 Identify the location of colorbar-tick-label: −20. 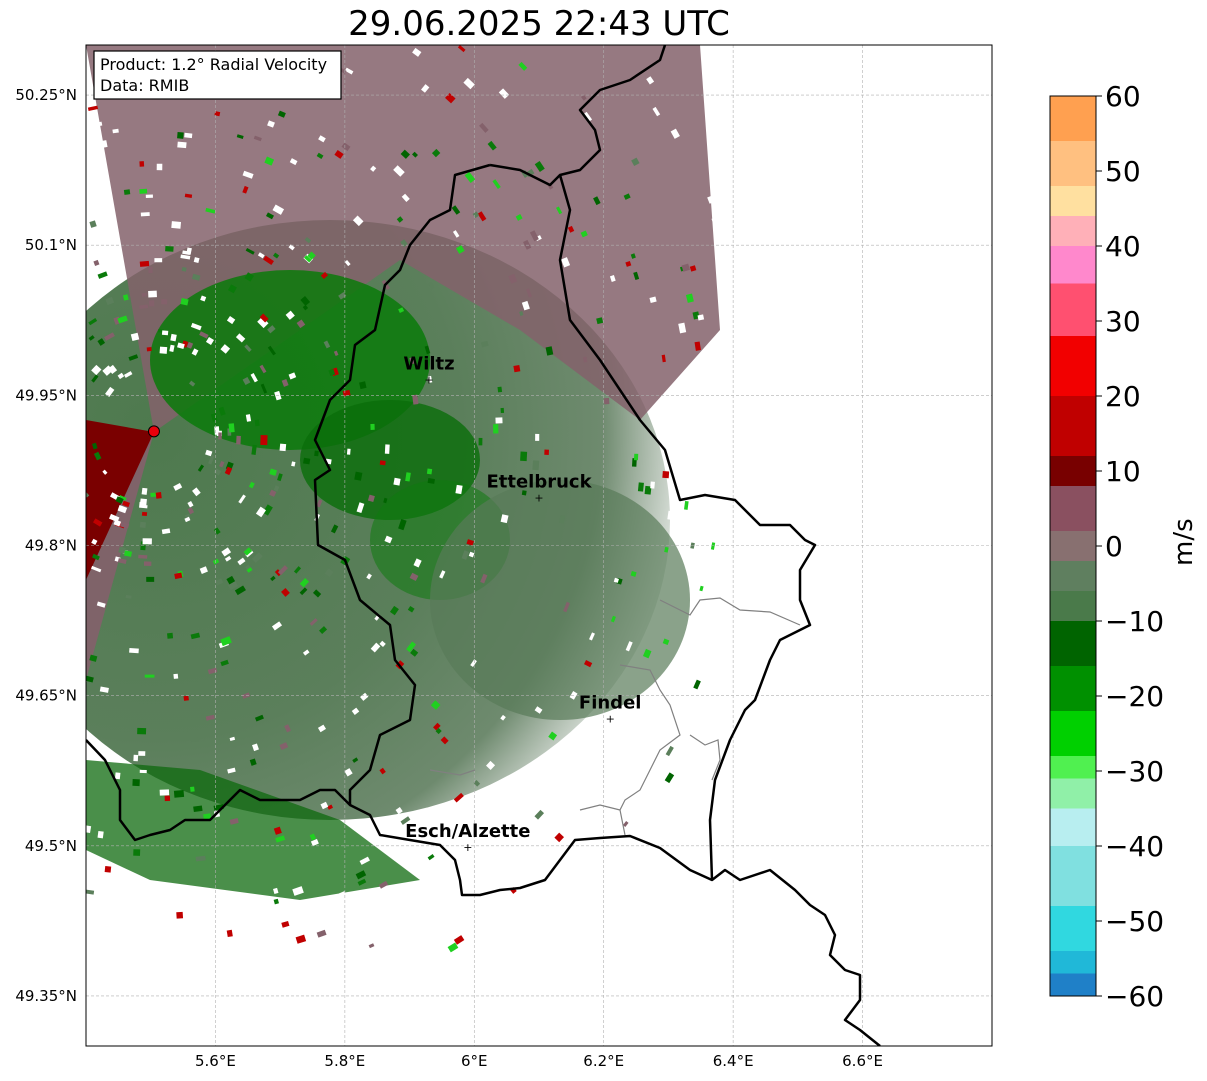
(1134, 696).